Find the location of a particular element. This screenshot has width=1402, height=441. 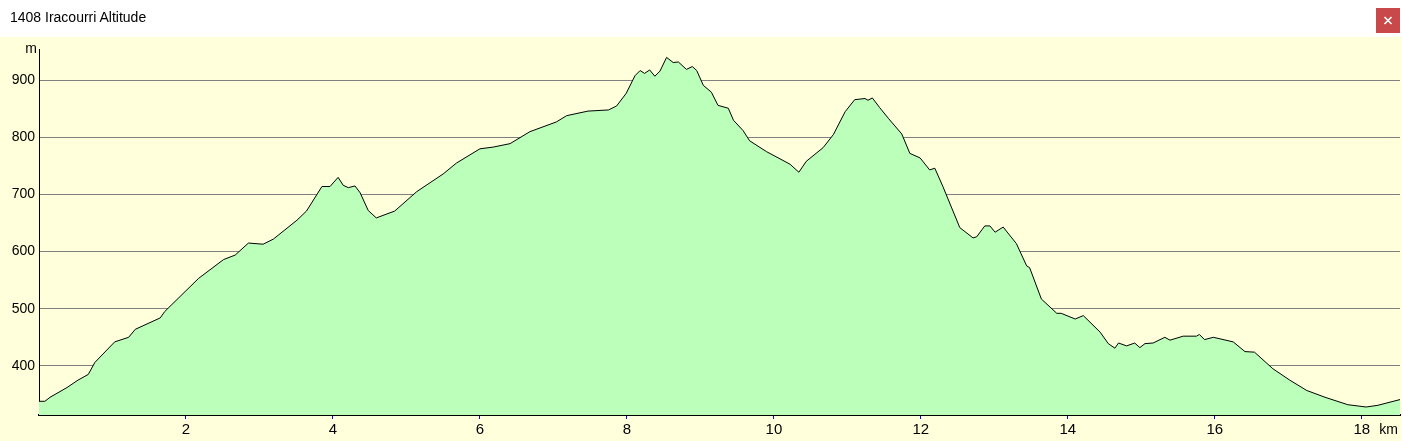

x-tick-label: 10 is located at coordinates (774, 429).